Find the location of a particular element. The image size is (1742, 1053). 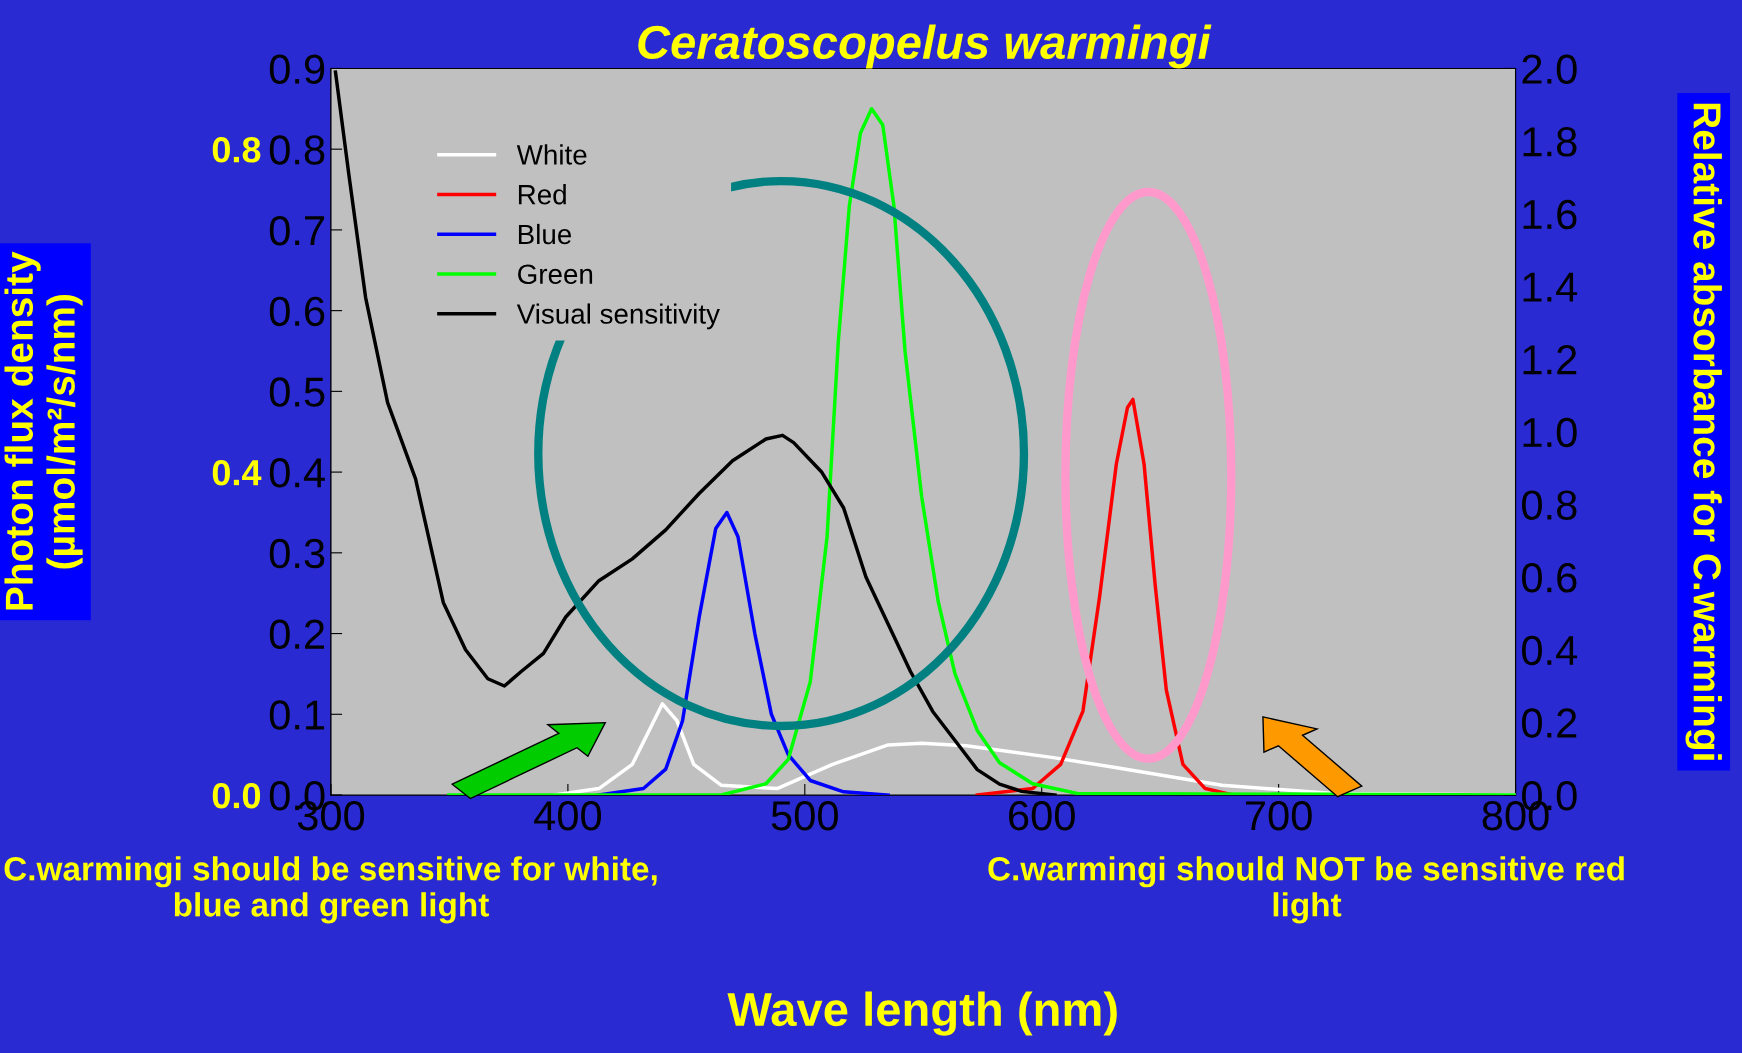

y-tick-label: 0.1 is located at coordinates (297, 715).